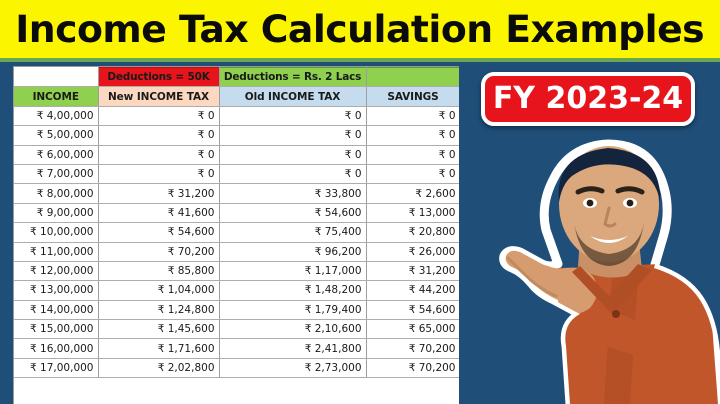  Describe the element at coordinates (56, 232) in the screenshot. I see `cell-income: ₹ 10,00,000` at that location.